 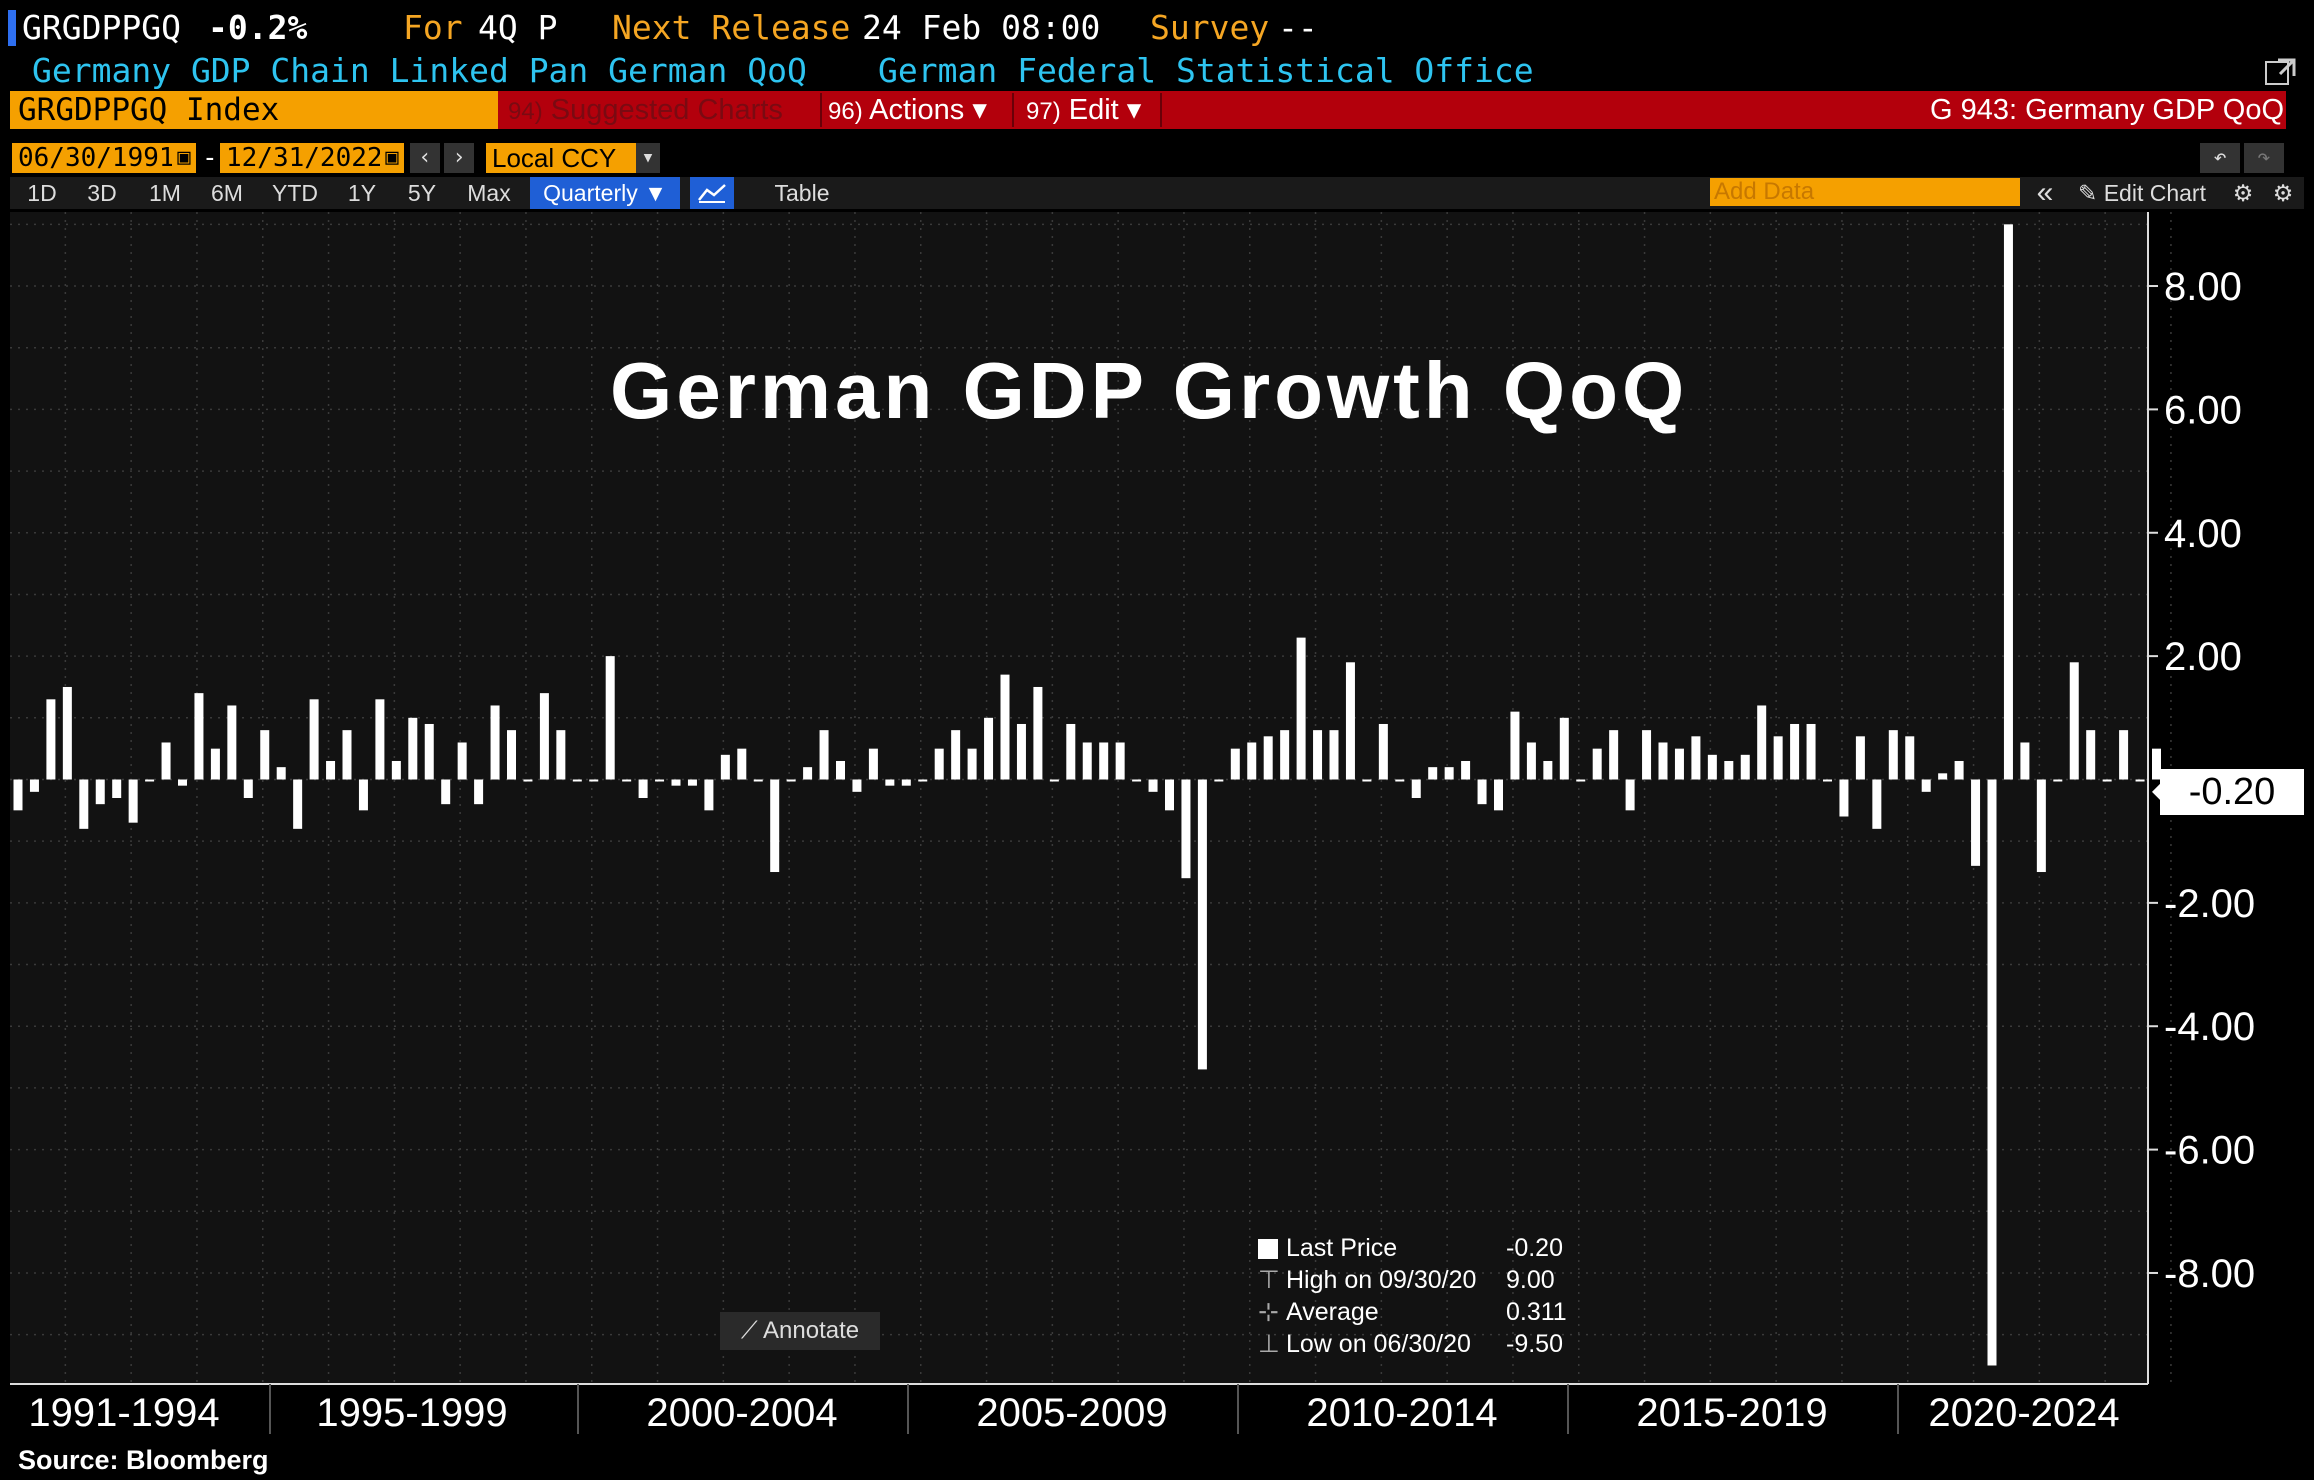 I want to click on table-tab: Table, so click(x=802, y=193).